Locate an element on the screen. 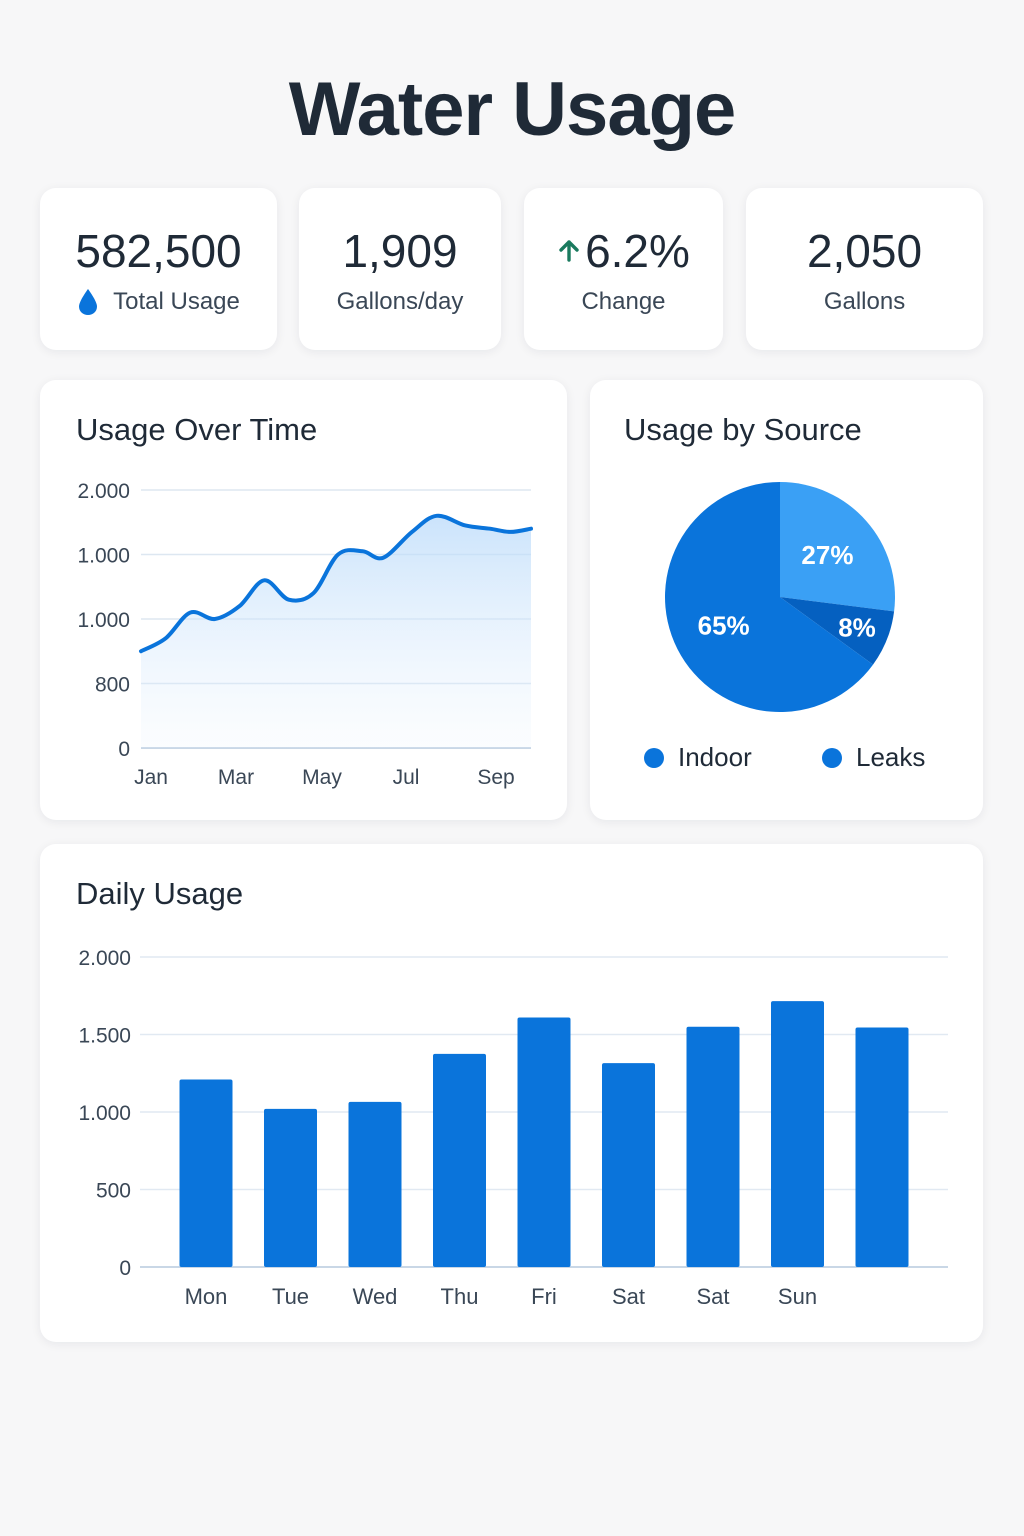 The image size is (1024, 1536). pie-slice-label: 8% is located at coordinates (857, 627).